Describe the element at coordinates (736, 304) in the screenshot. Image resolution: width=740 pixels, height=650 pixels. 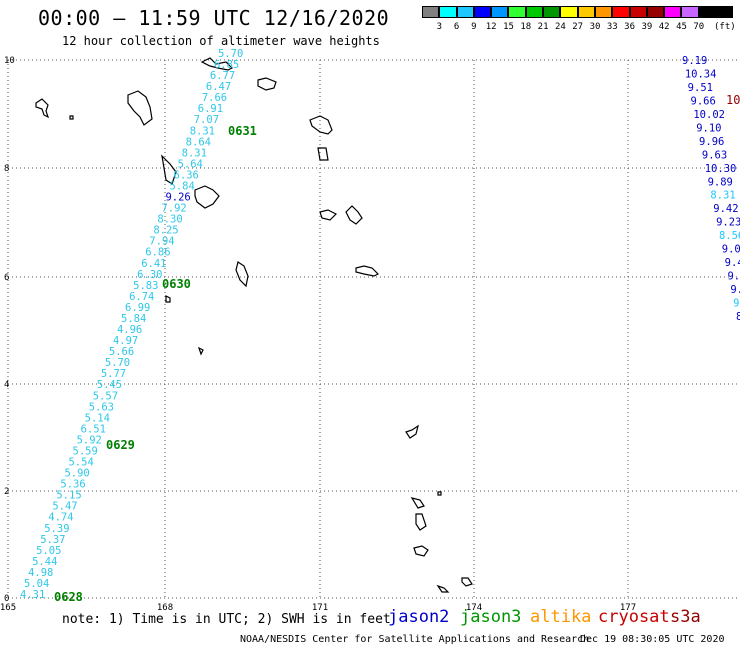
I see `wave-height-value: 9` at that location.